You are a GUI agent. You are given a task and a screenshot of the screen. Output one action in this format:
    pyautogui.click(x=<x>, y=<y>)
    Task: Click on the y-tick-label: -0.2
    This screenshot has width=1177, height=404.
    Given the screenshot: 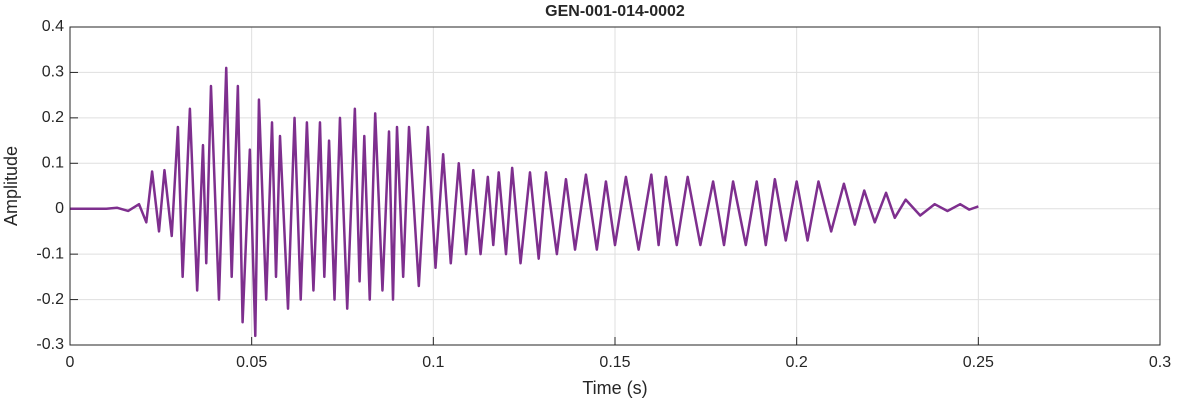 What is the action you would take?
    pyautogui.click(x=50, y=299)
    